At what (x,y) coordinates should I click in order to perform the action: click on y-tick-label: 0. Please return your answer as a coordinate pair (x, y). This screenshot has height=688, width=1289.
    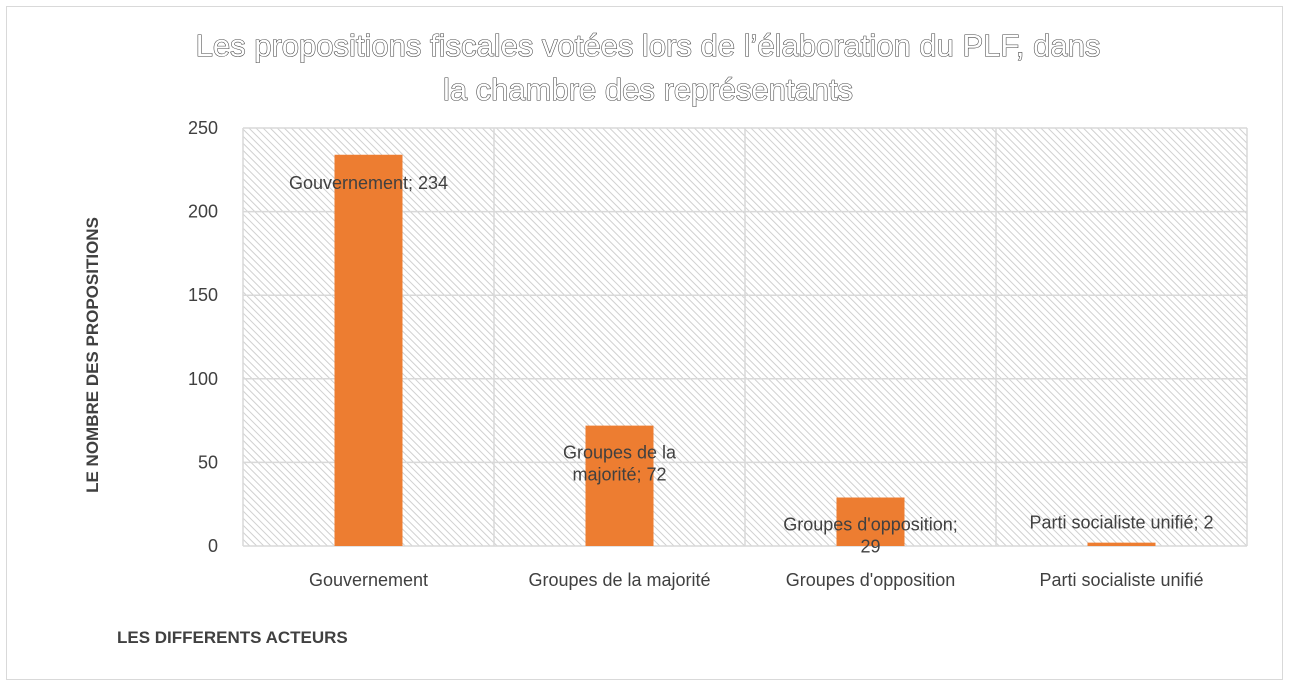
    Looking at the image, I should click on (213, 546).